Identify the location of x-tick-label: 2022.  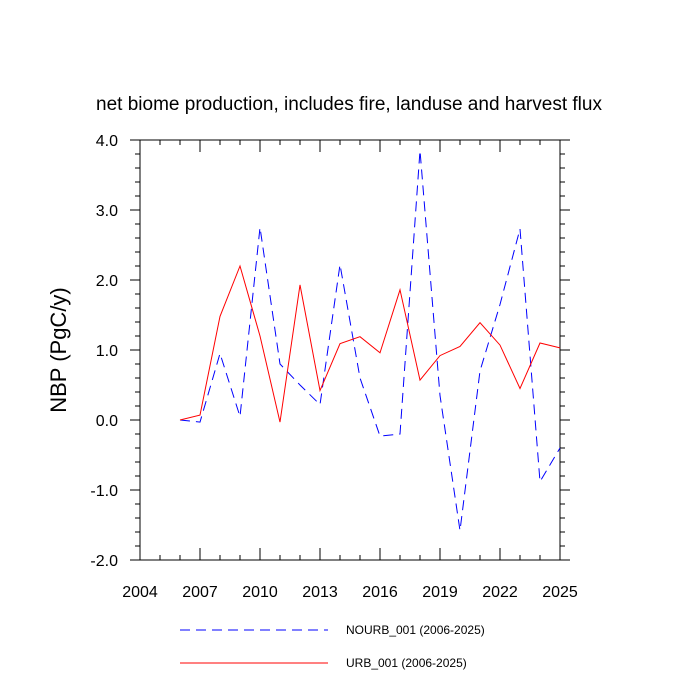
(500, 592).